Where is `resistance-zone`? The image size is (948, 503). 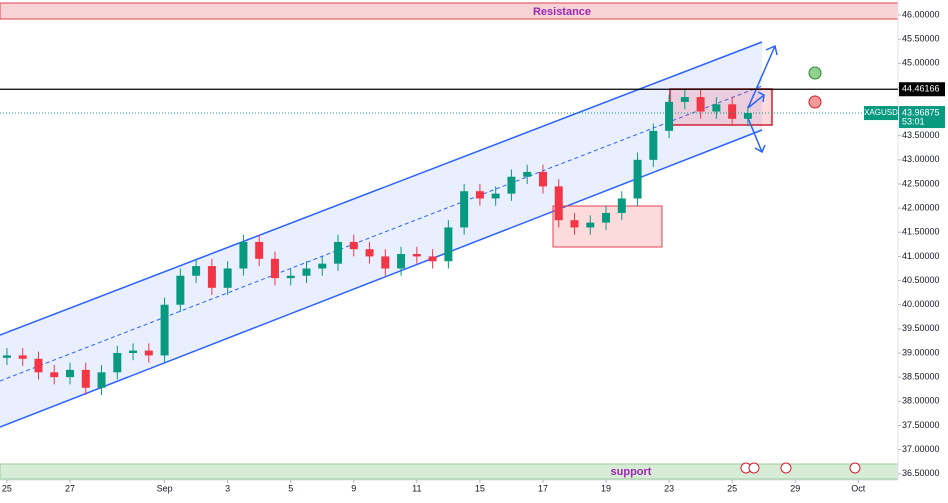 resistance-zone is located at coordinates (449, 11).